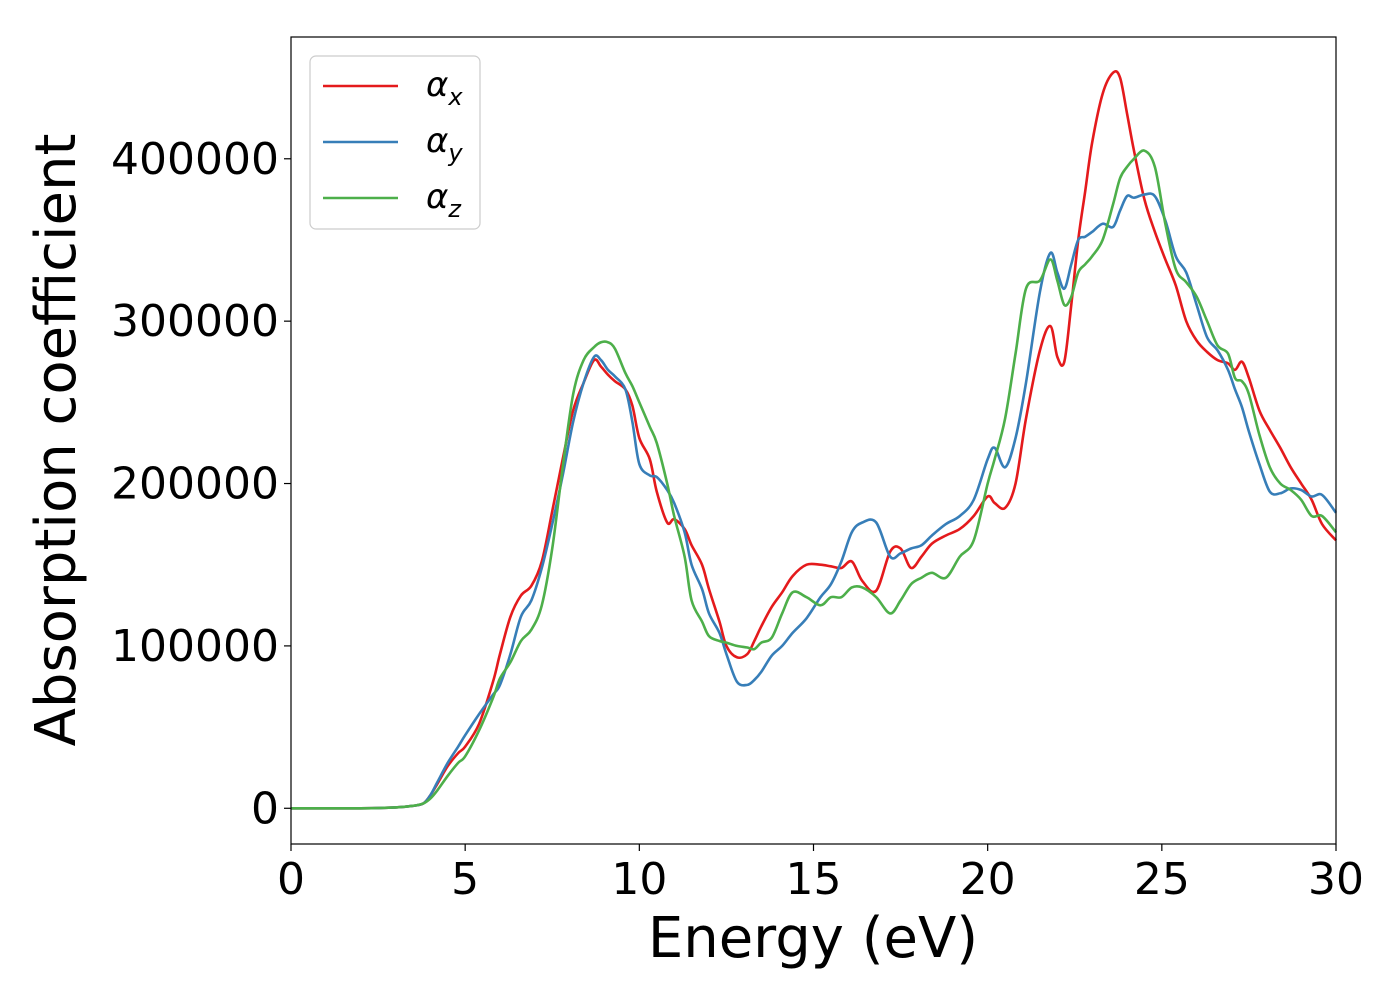  What do you see at coordinates (291, 879) in the screenshot?
I see `x-tick-label: 0` at bounding box center [291, 879].